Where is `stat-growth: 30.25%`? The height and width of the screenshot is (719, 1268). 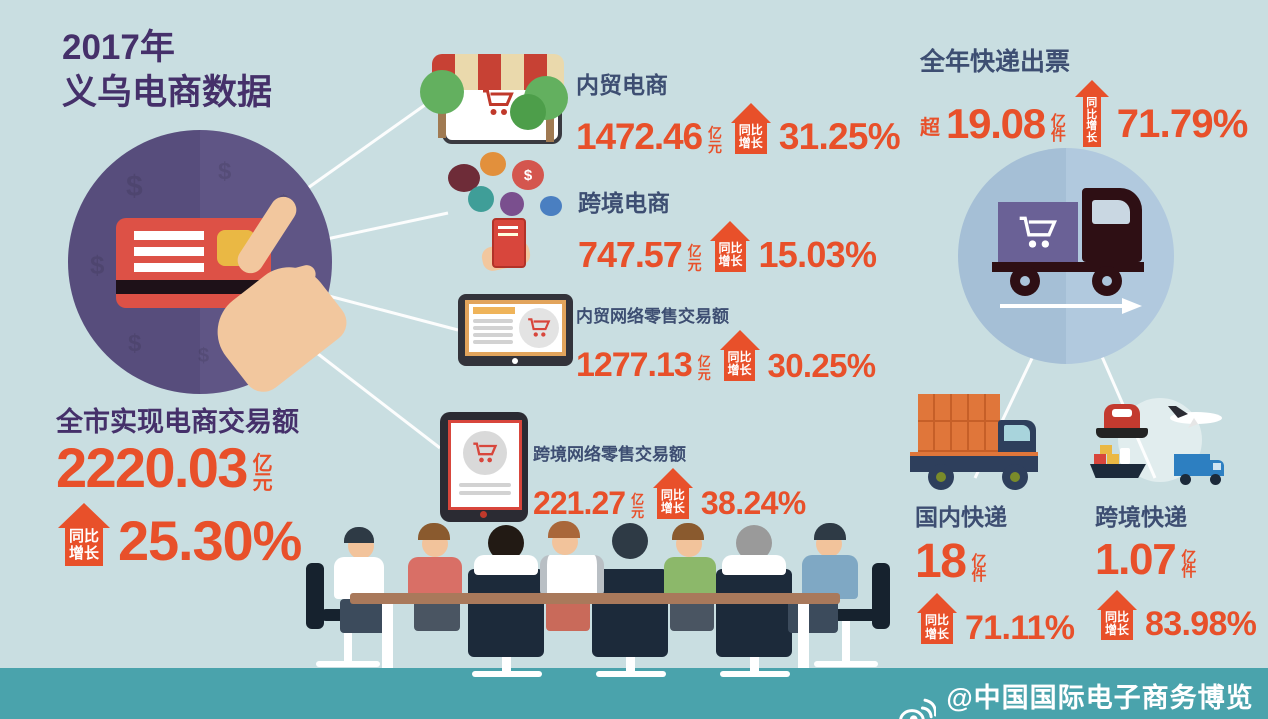 stat-growth: 30.25% is located at coordinates (822, 365).